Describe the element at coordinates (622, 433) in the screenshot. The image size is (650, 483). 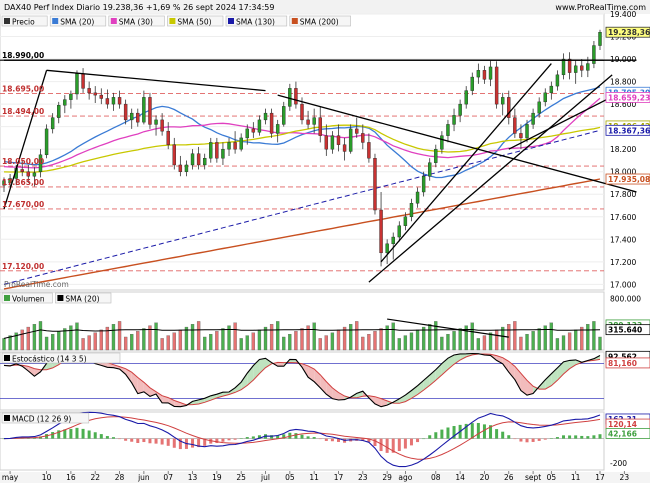
I see `macd-value-tag: 42,166` at that location.